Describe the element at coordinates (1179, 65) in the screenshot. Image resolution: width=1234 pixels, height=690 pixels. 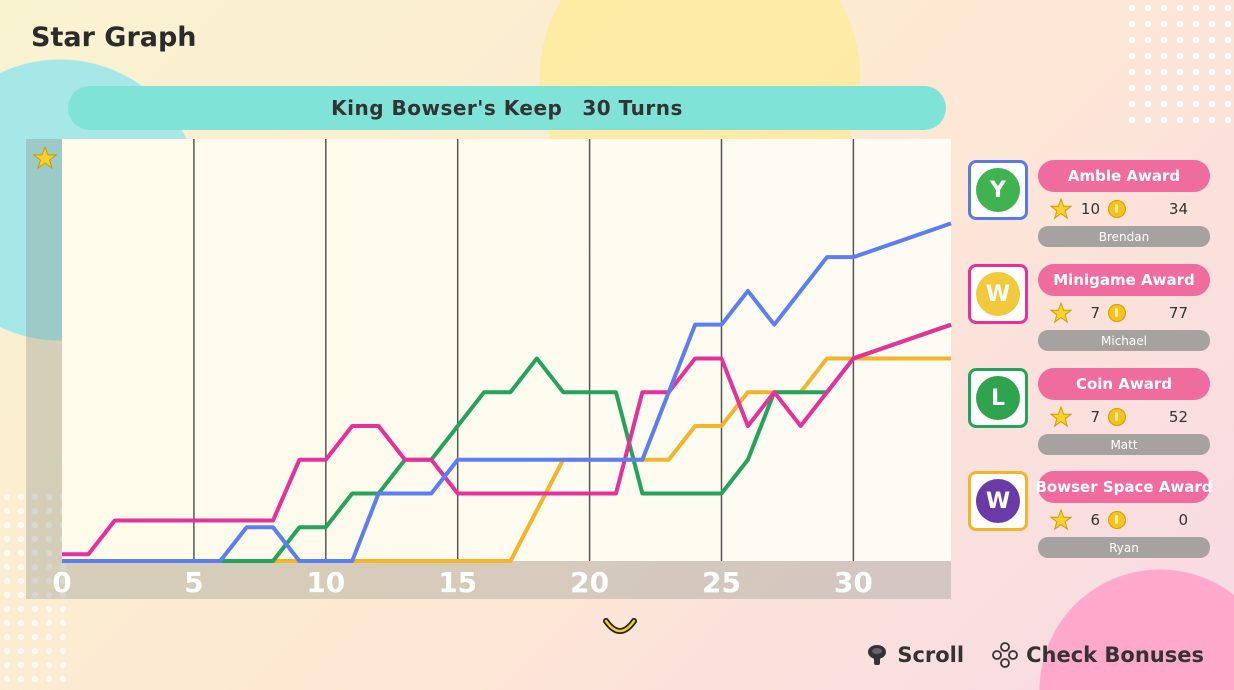
I see `decor-dots-right` at that location.